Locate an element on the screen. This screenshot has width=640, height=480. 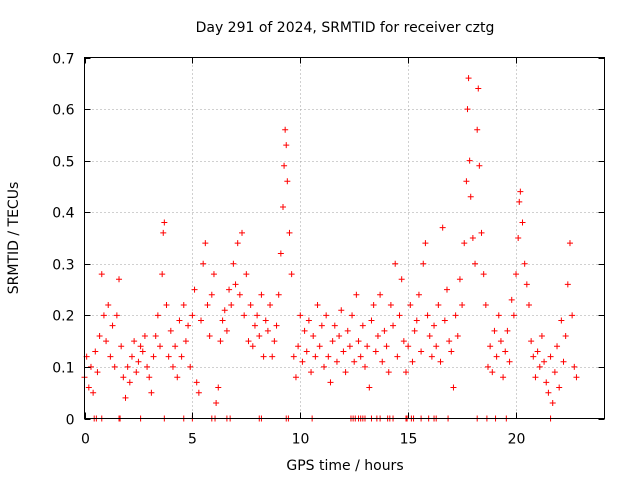
y-tick-label: 0.1 is located at coordinates (63, 369).